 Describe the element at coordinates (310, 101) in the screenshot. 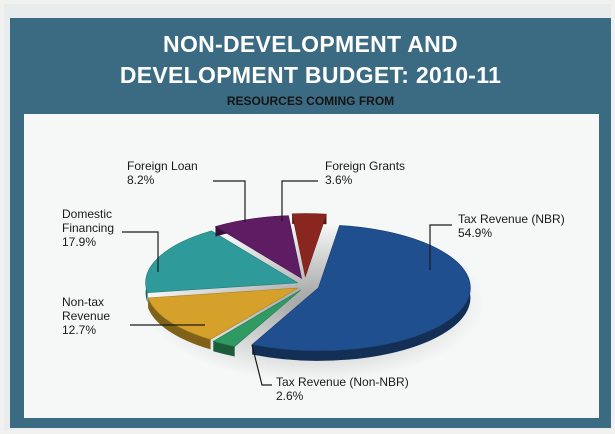

I see `chart-subtitle: RESOURCES COMING FROM` at that location.